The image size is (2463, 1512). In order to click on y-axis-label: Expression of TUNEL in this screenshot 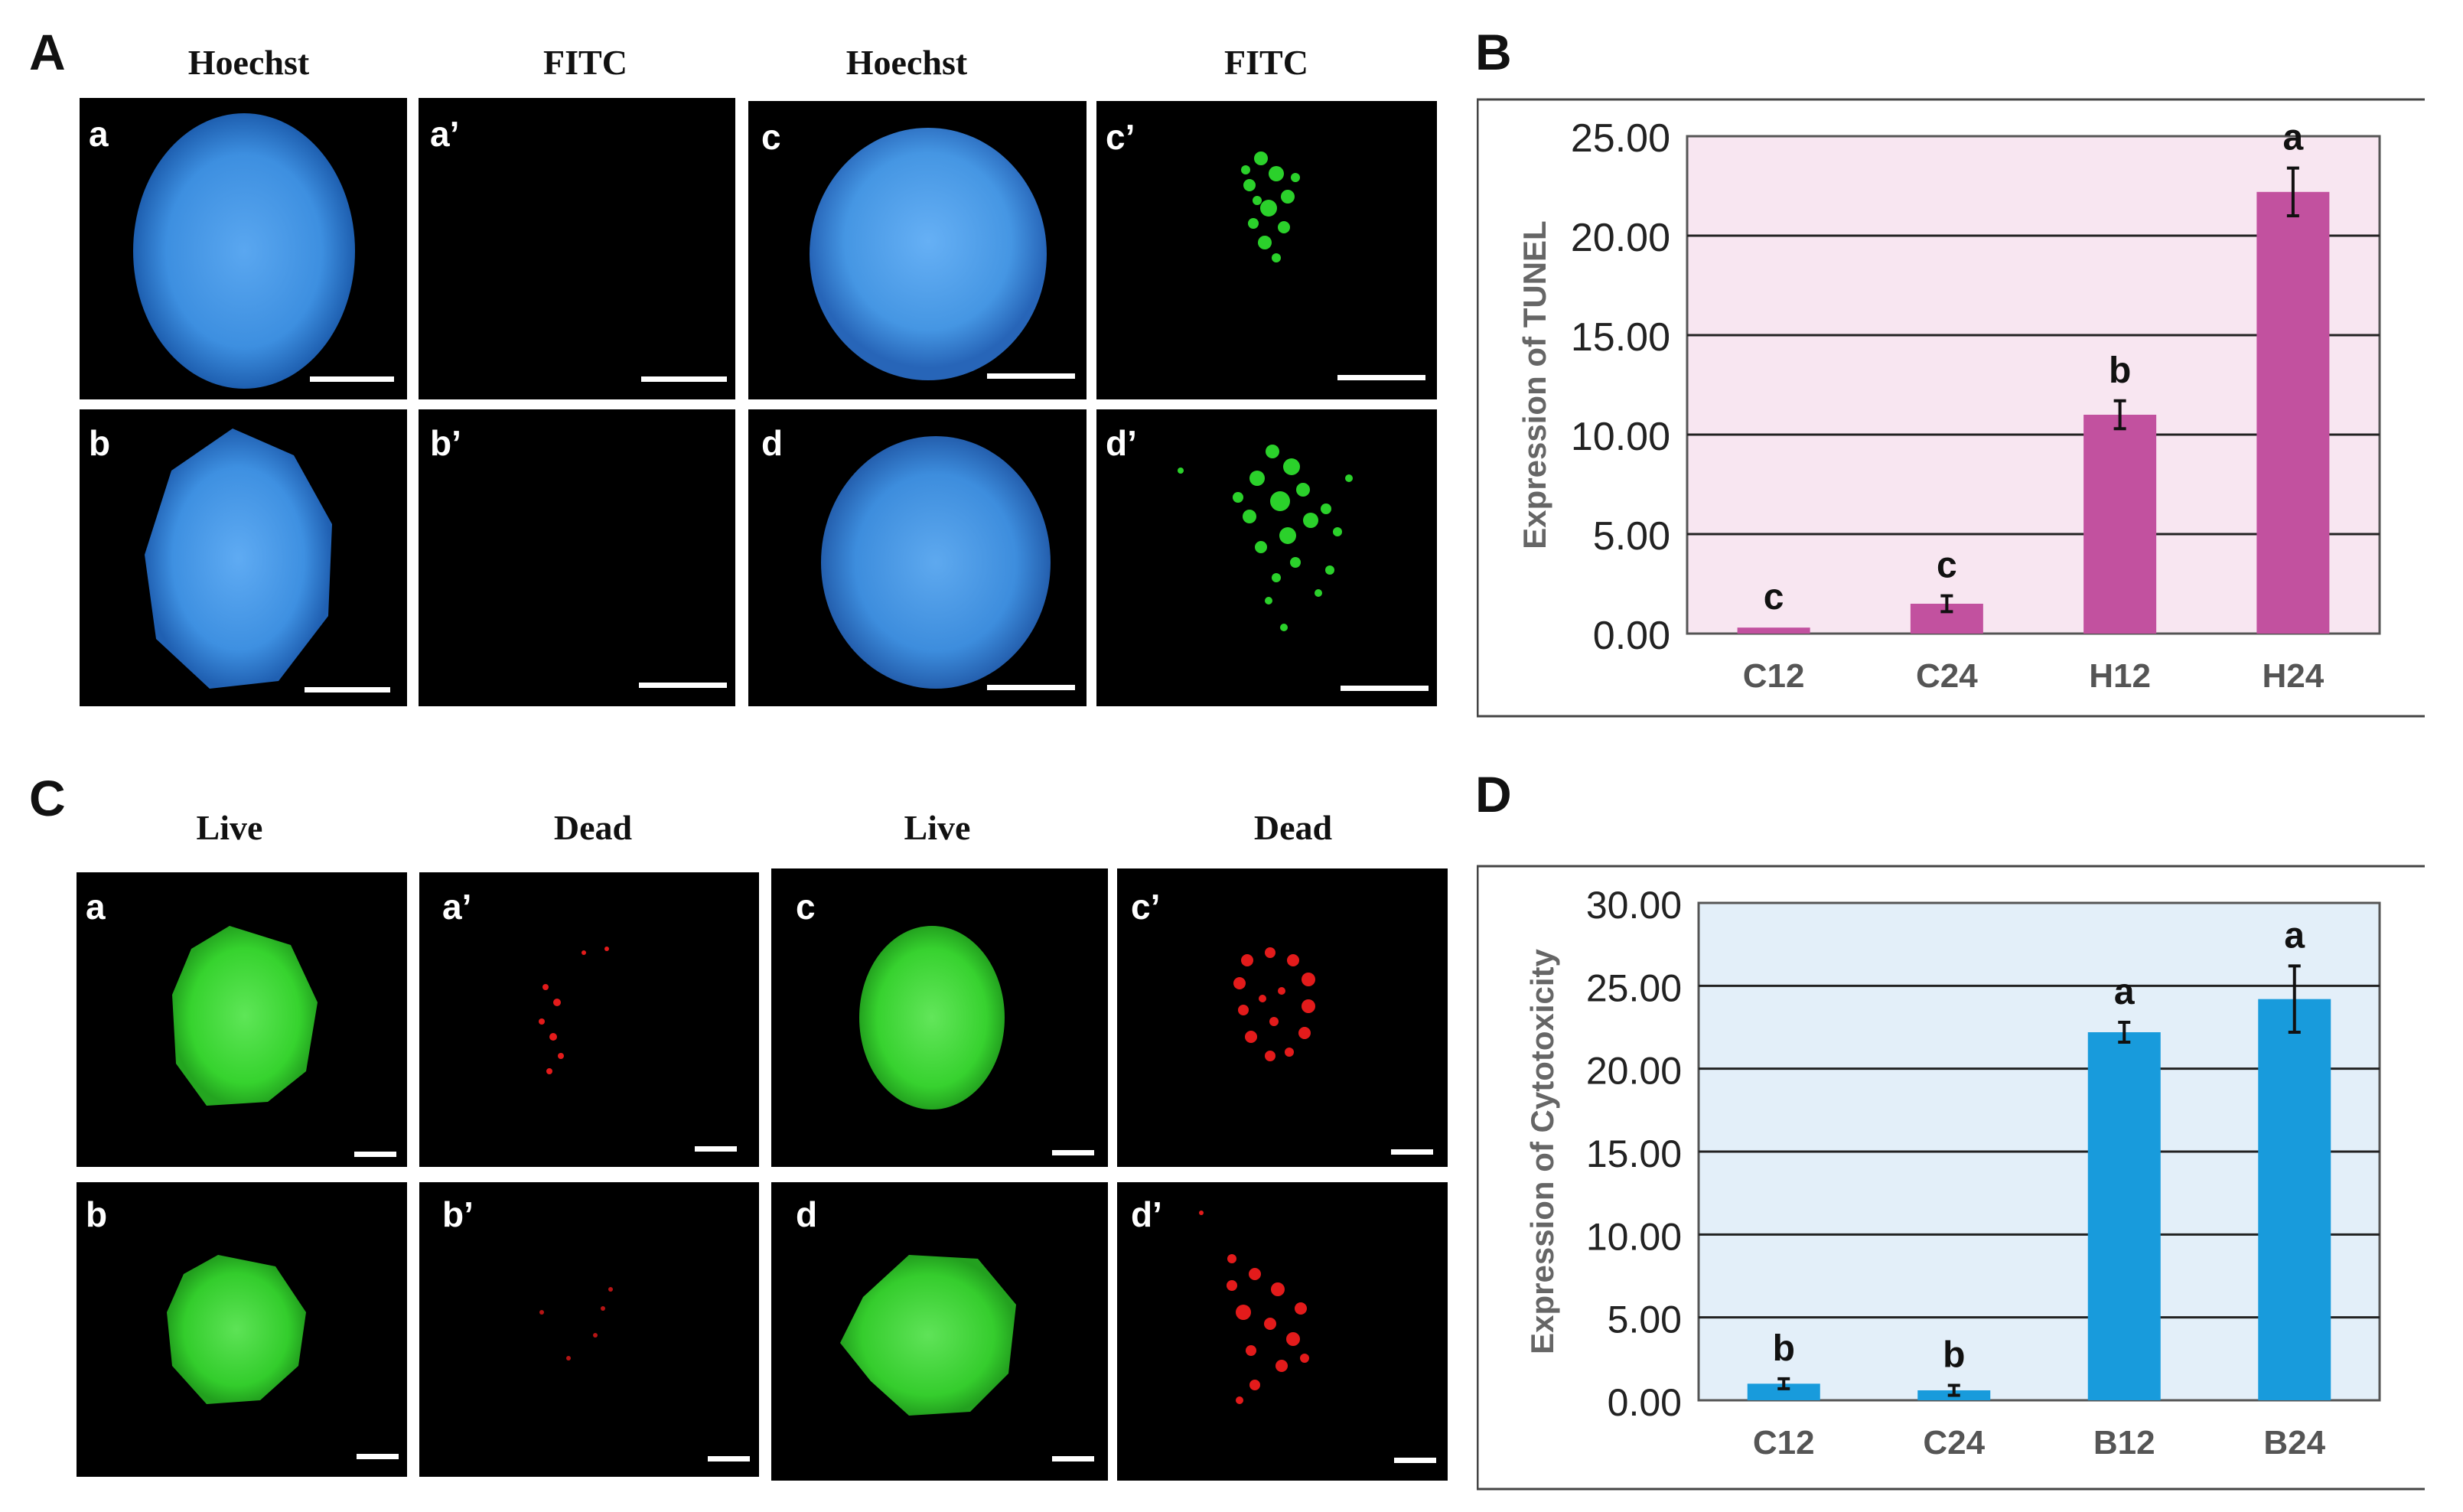, I will do `click(1534, 384)`.